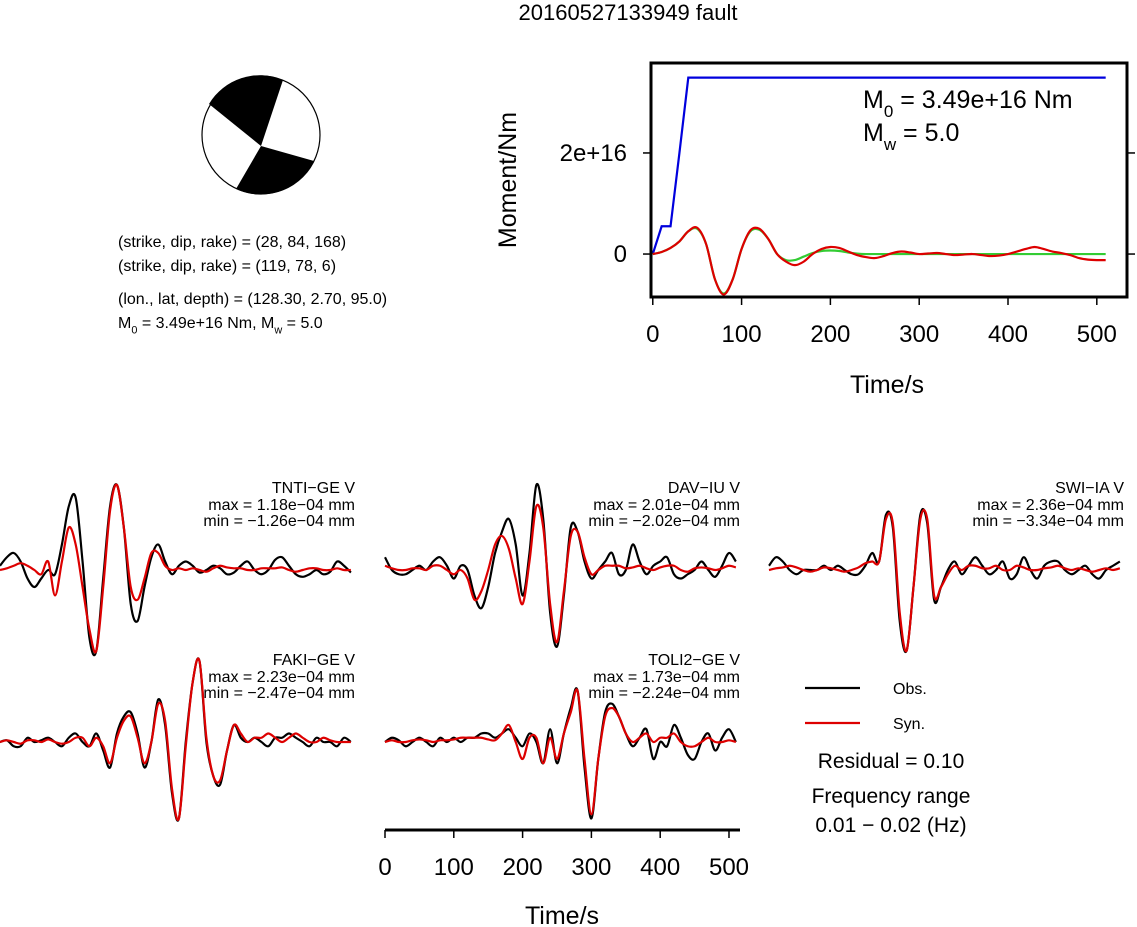 This screenshot has height=927, width=1137. I want to click on plot-frame, so click(889, 180).